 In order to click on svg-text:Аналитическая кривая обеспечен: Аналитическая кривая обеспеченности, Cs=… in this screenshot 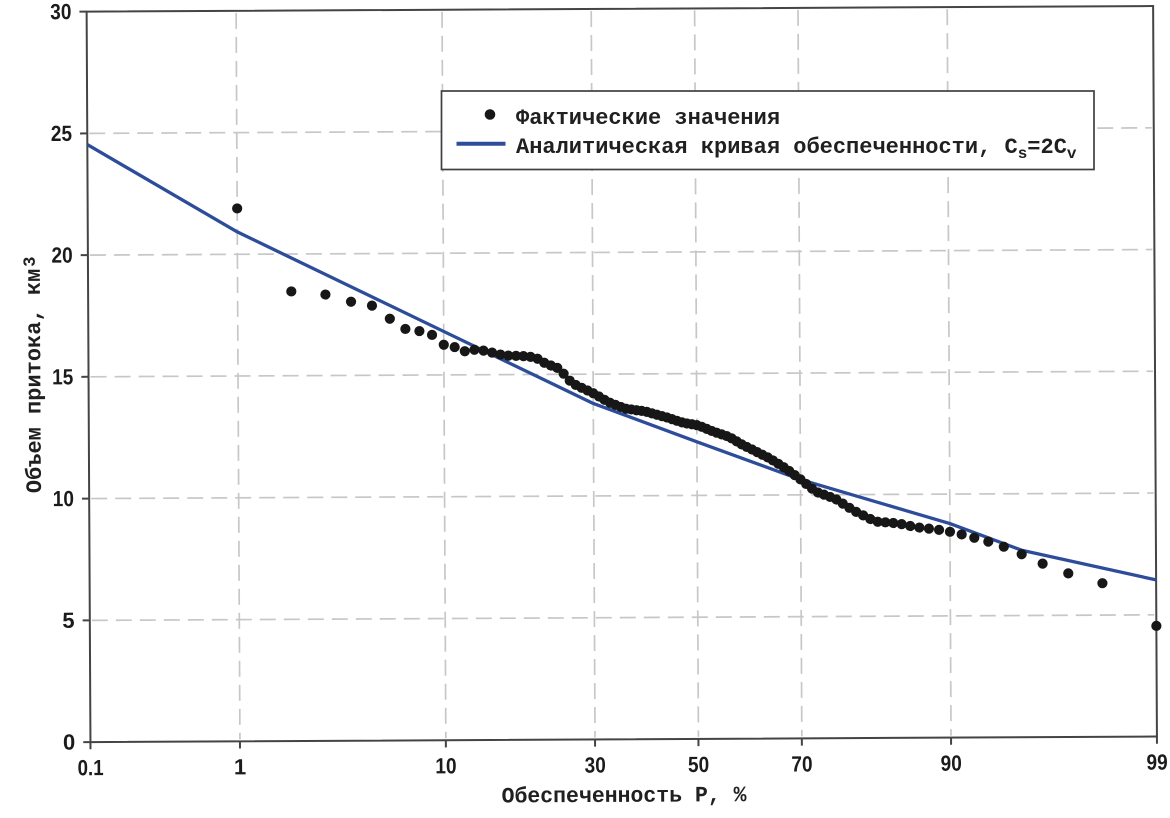, I will do `click(796, 149)`.